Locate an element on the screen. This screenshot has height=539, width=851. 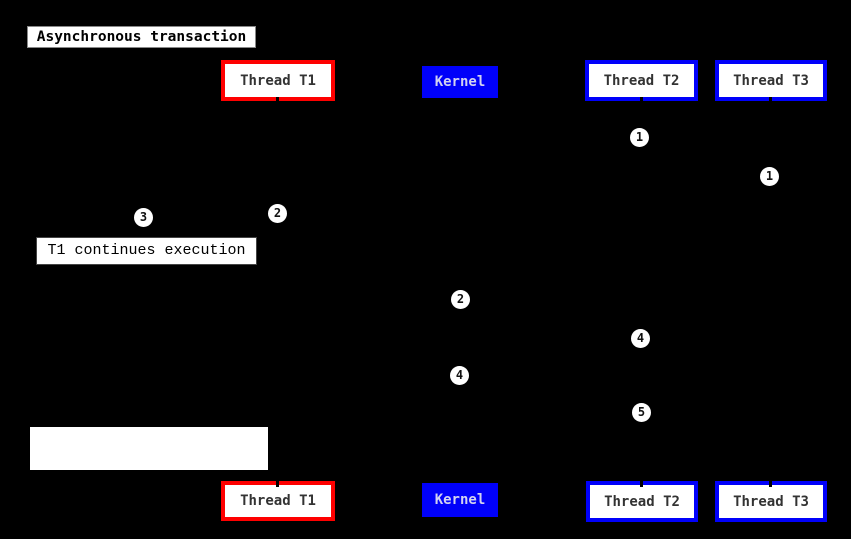
empty-label-box is located at coordinates (149, 448).